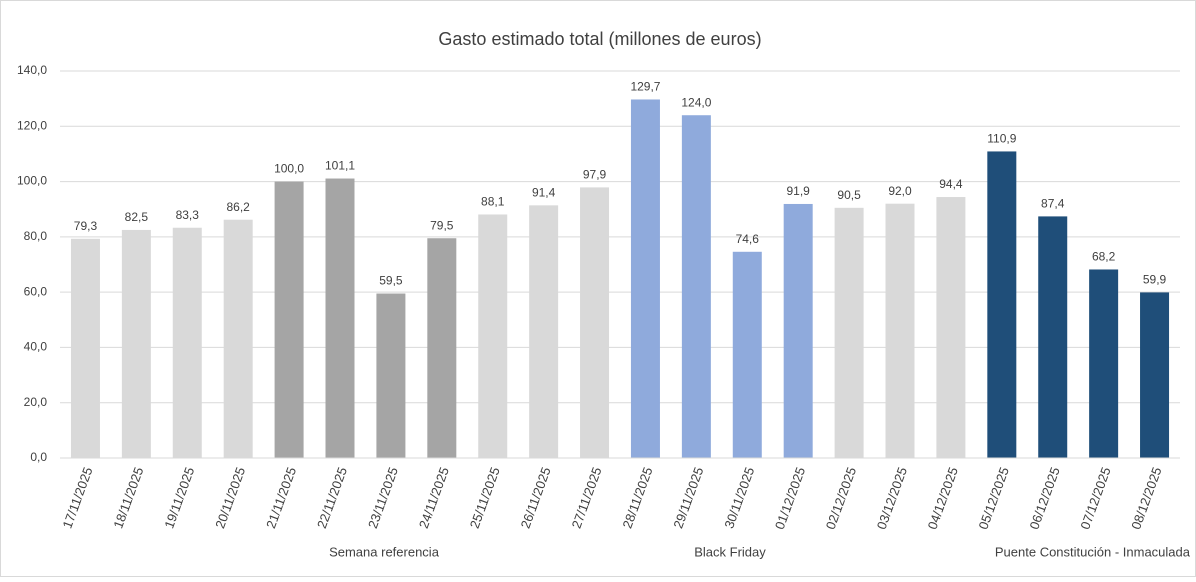 The image size is (1196, 582). What do you see at coordinates (384, 551) in the screenshot?
I see `group-label: Semana referencia` at bounding box center [384, 551].